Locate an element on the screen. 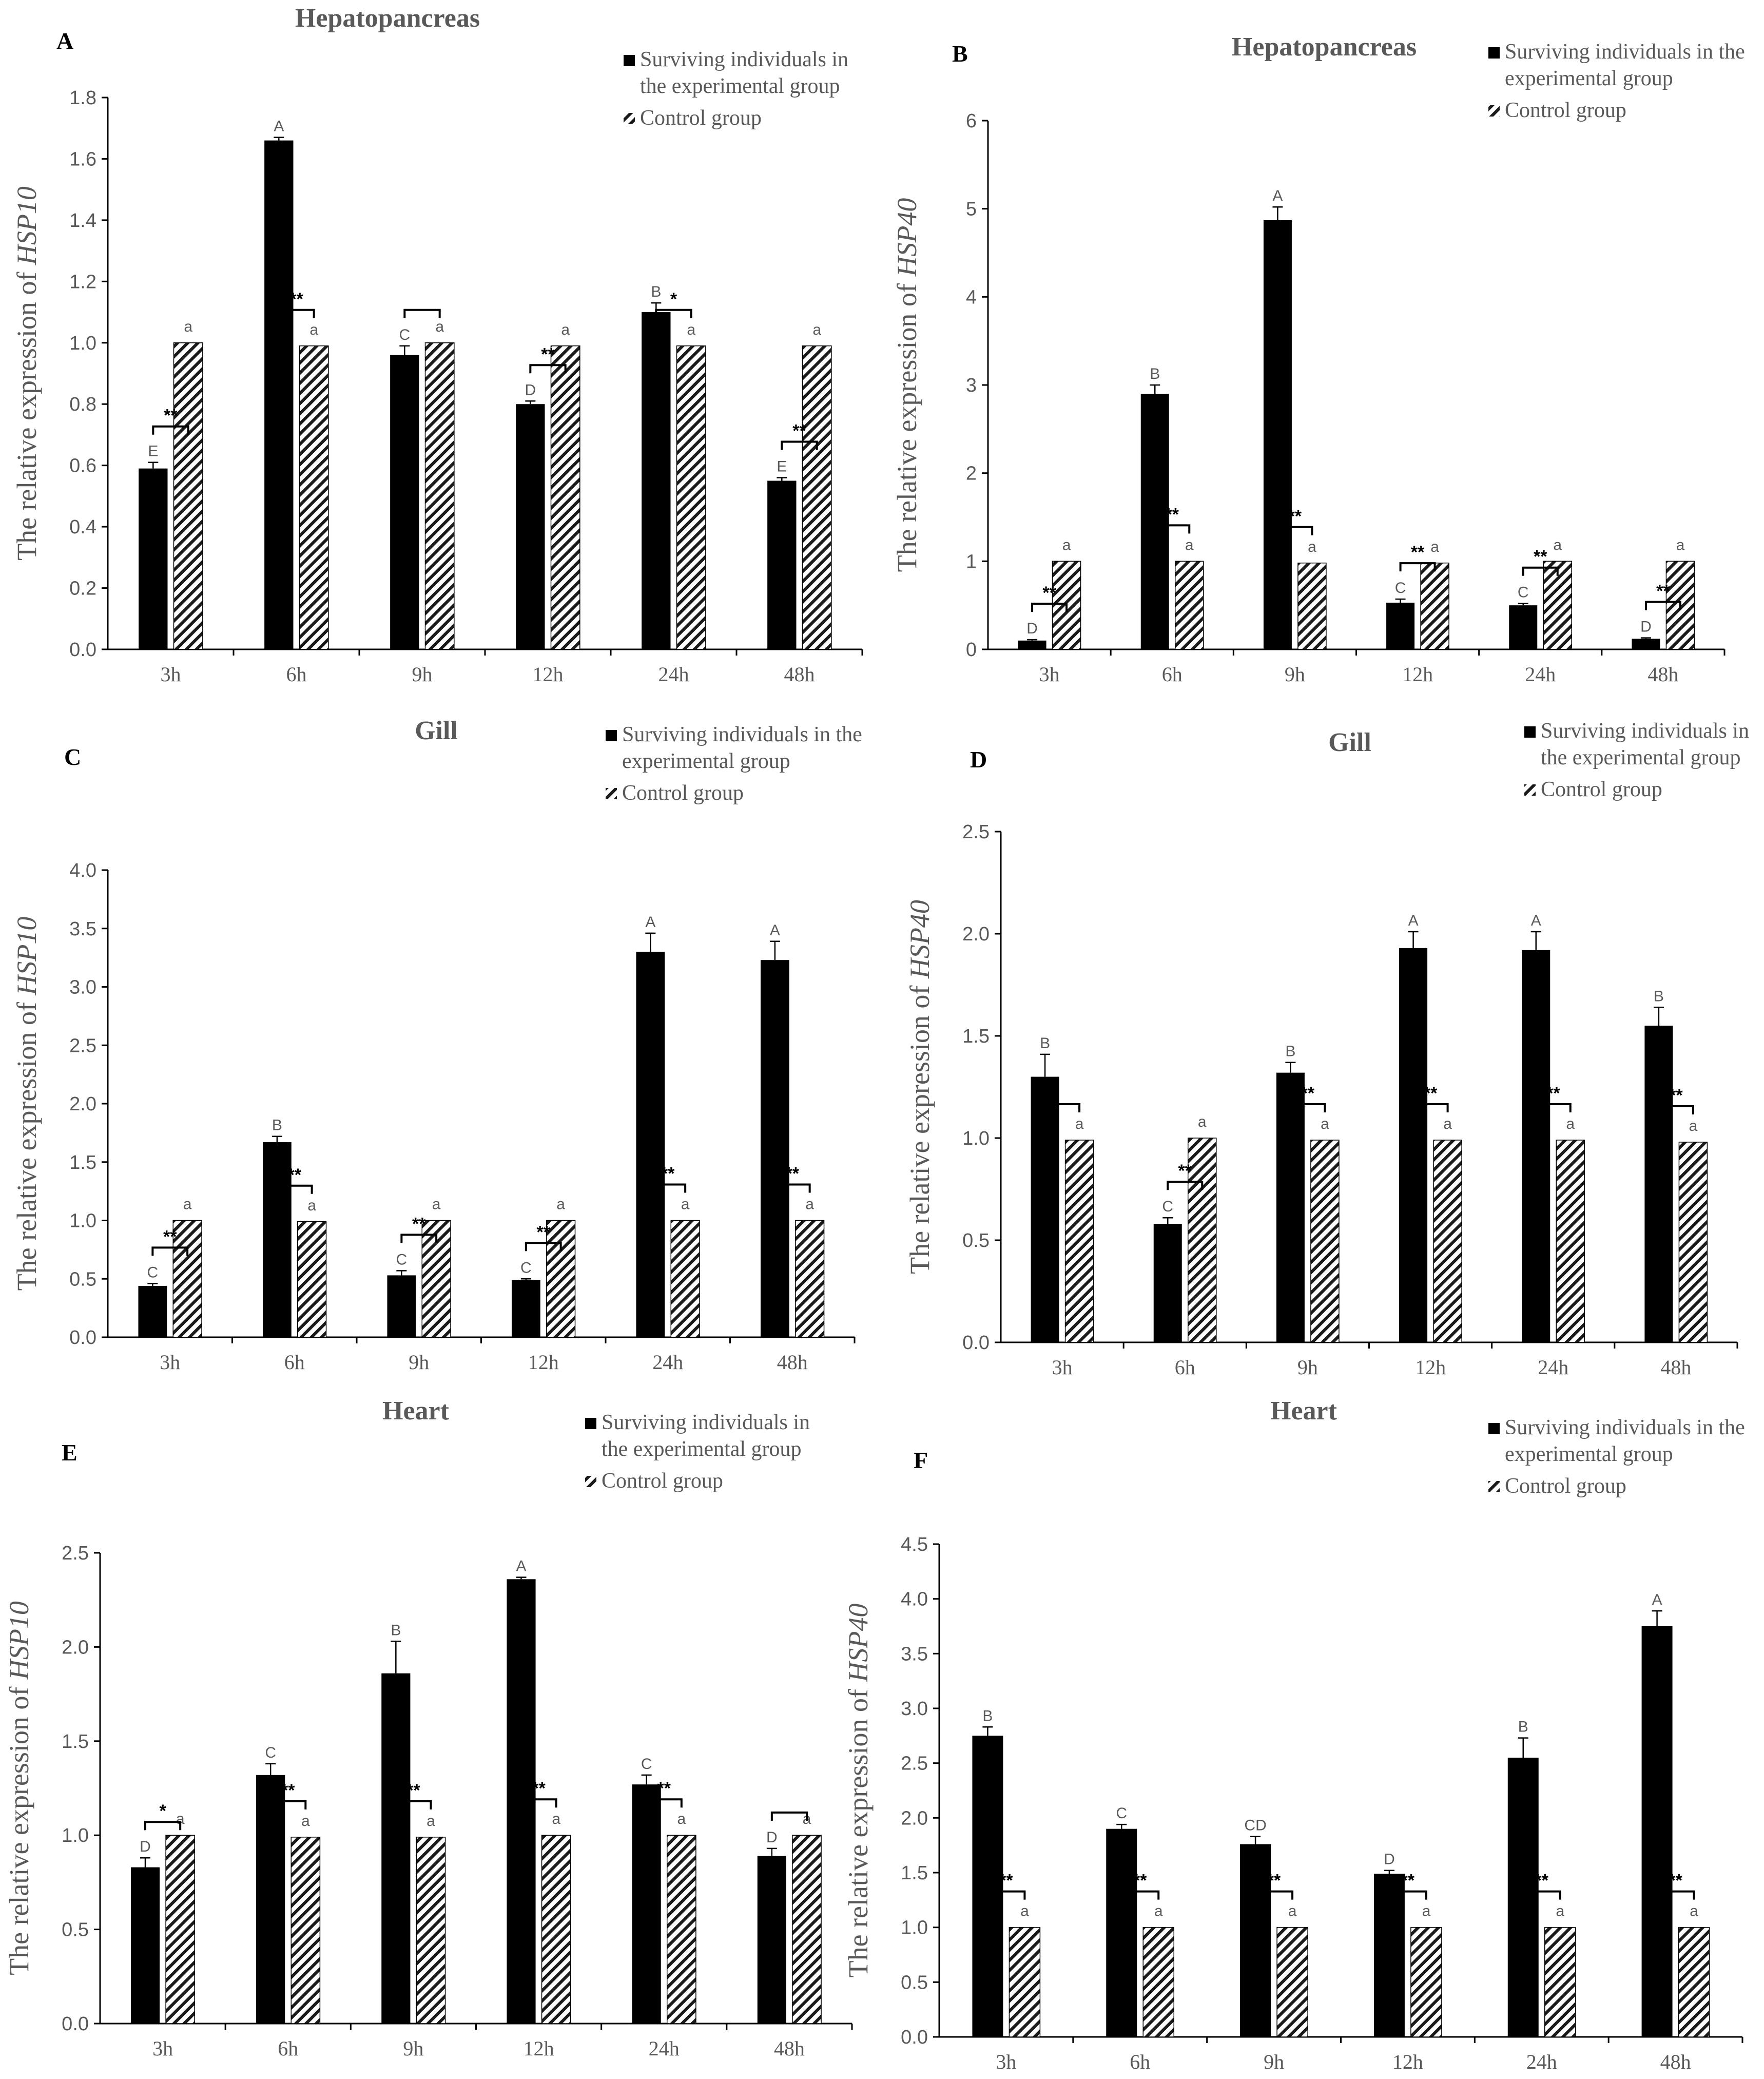 This screenshot has height=2079, width=1764. y-tick-label: 1.0 is located at coordinates (76, 1835).